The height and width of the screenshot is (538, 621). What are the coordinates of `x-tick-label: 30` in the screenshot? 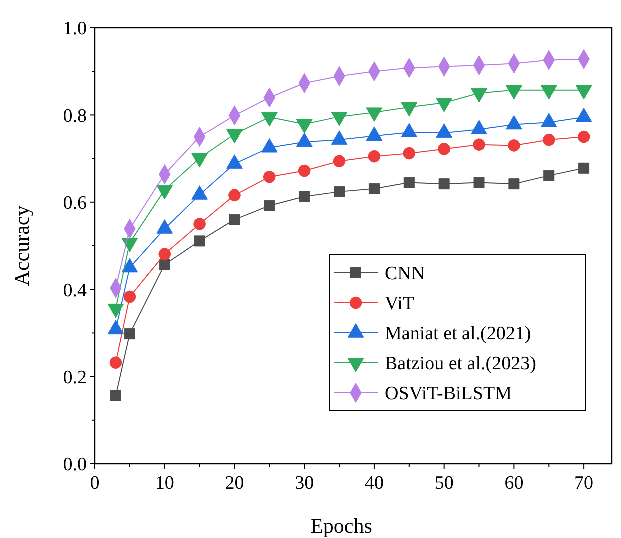 It's located at (304, 483).